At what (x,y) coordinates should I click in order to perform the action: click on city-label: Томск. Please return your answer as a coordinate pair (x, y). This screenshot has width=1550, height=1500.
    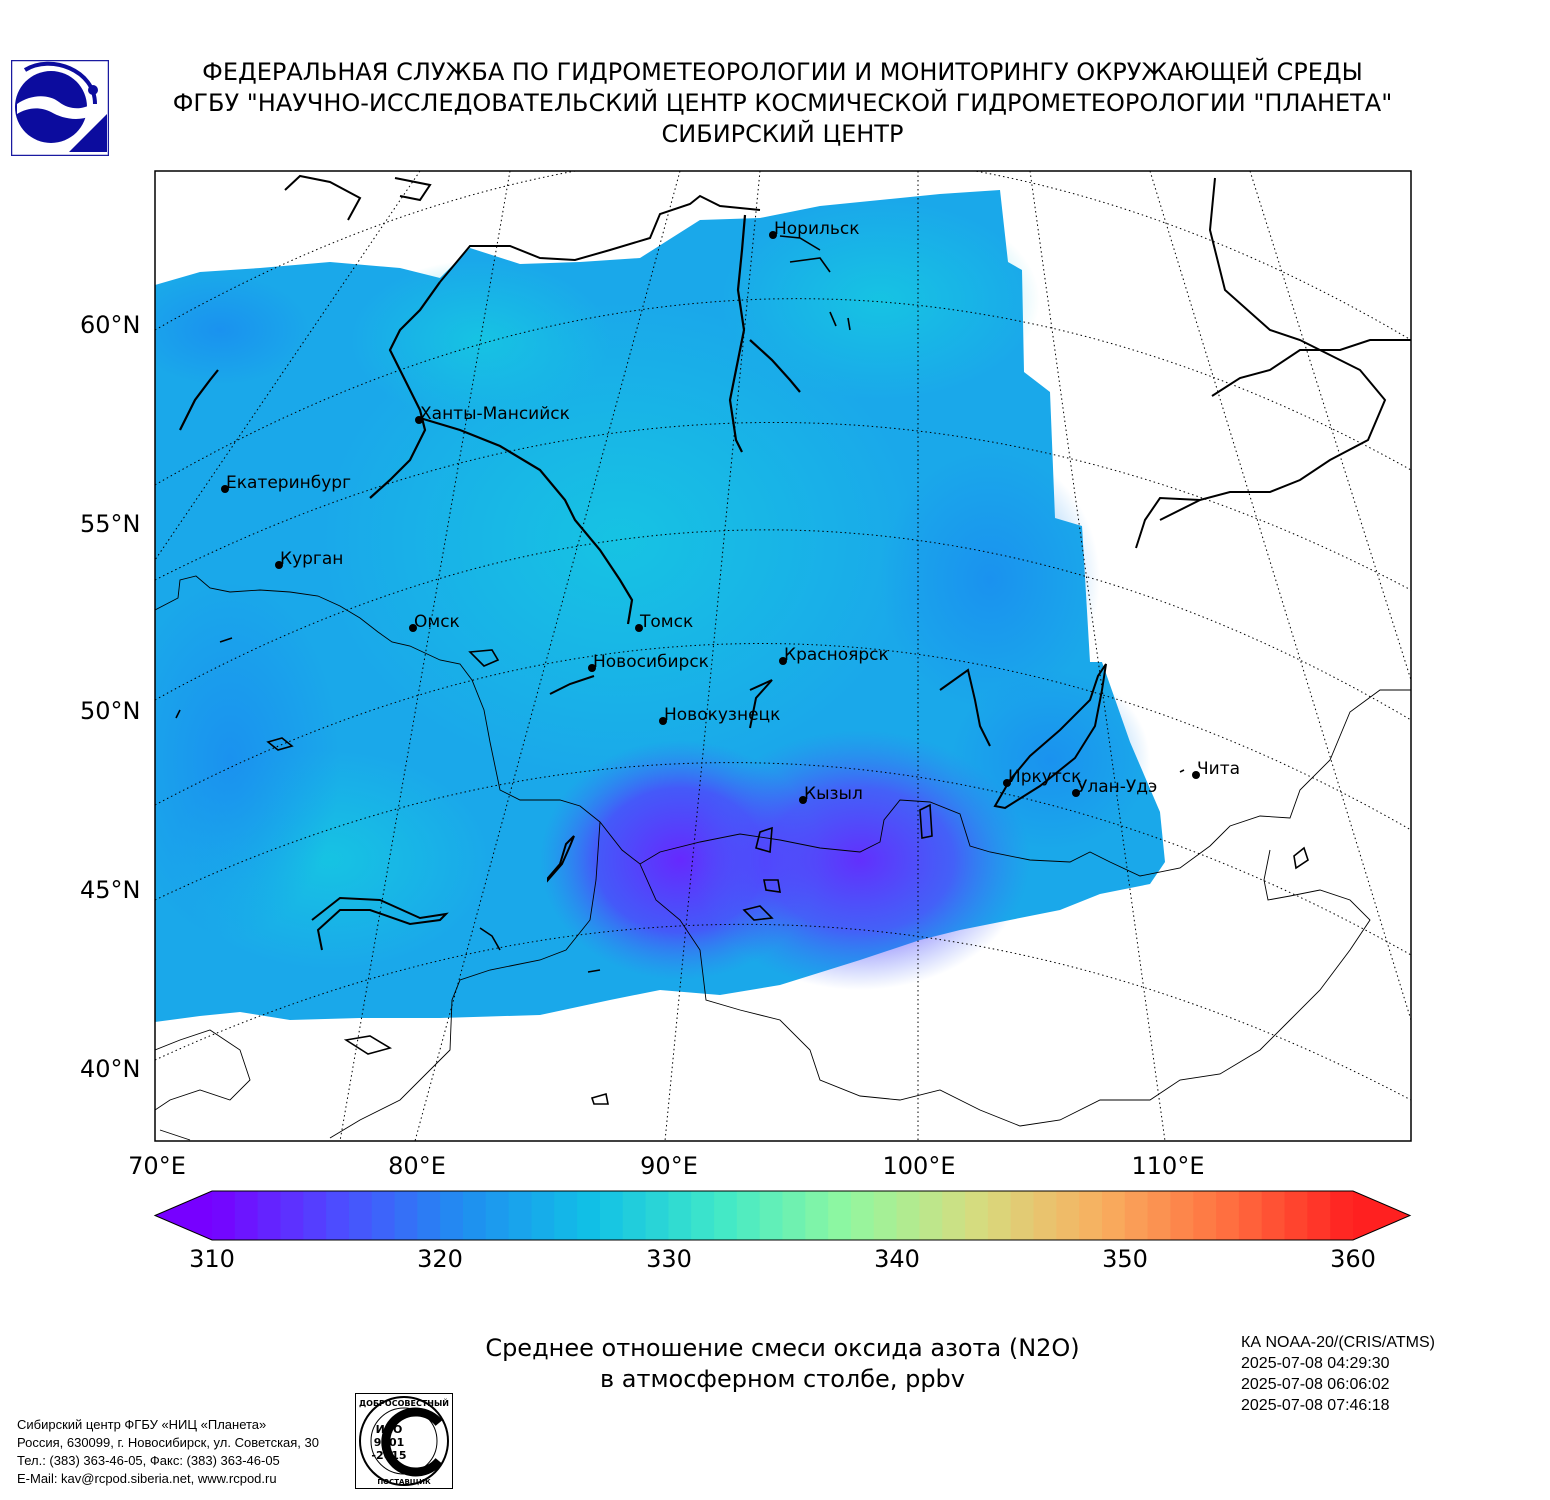
    Looking at the image, I should click on (666, 622).